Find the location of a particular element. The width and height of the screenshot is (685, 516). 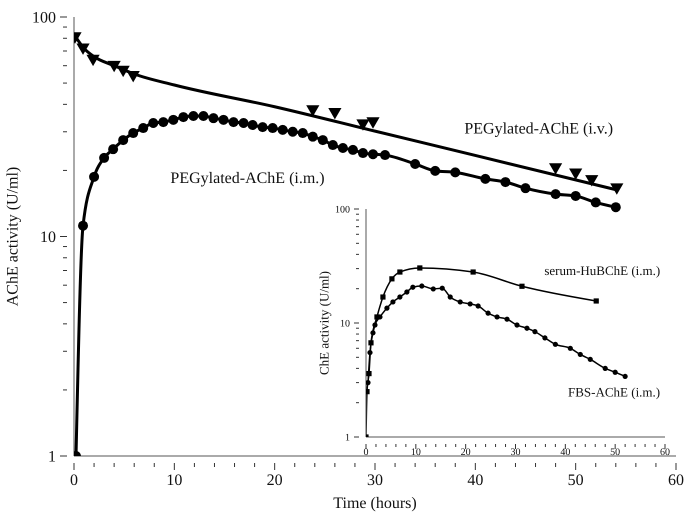

x-tick-label: 10 is located at coordinates (415, 452).